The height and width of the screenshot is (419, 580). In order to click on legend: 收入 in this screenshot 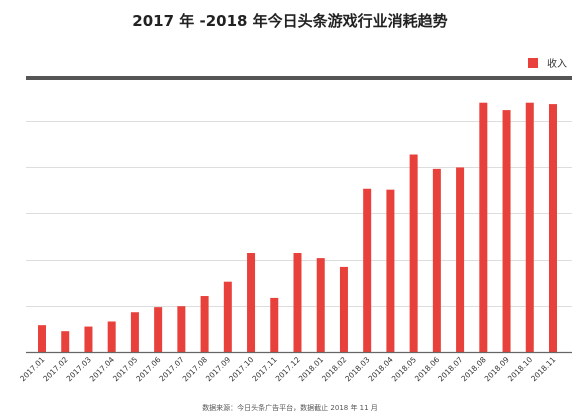, I will do `click(547, 63)`.